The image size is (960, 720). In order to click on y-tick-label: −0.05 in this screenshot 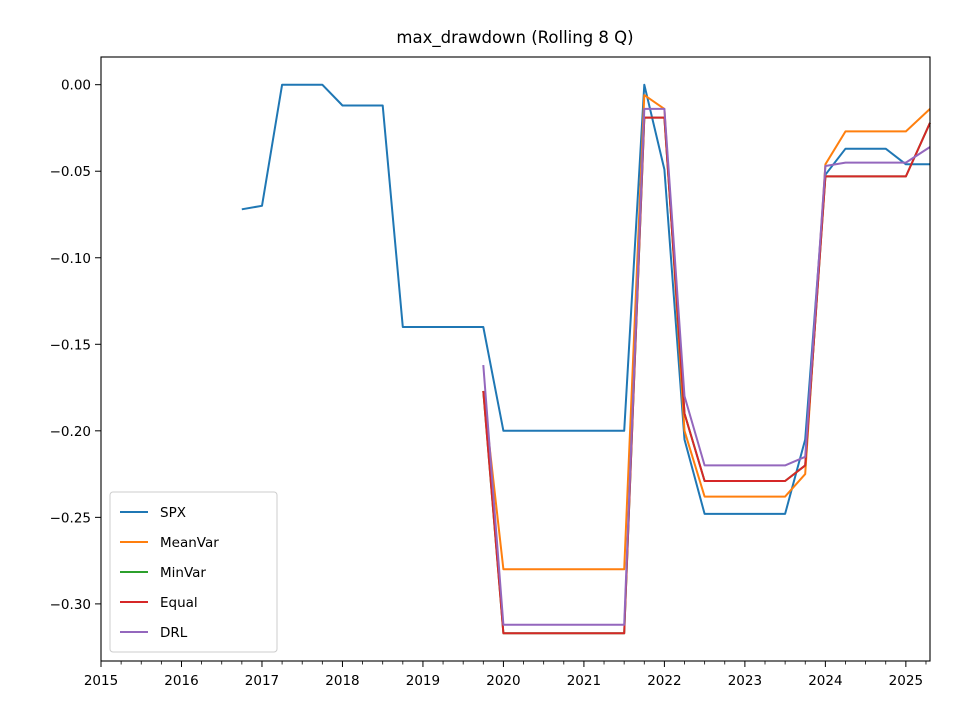, I will do `click(70, 172)`.